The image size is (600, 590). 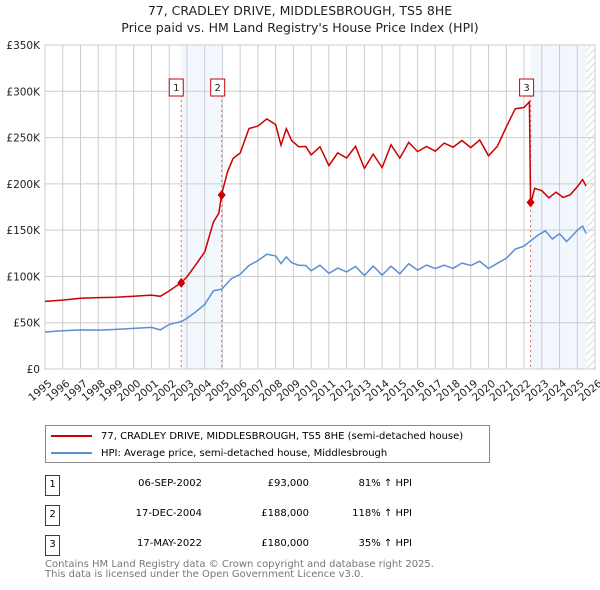 What do you see at coordinates (23, 46) in the screenshot?
I see `y-tick-label: £350K` at bounding box center [23, 46].